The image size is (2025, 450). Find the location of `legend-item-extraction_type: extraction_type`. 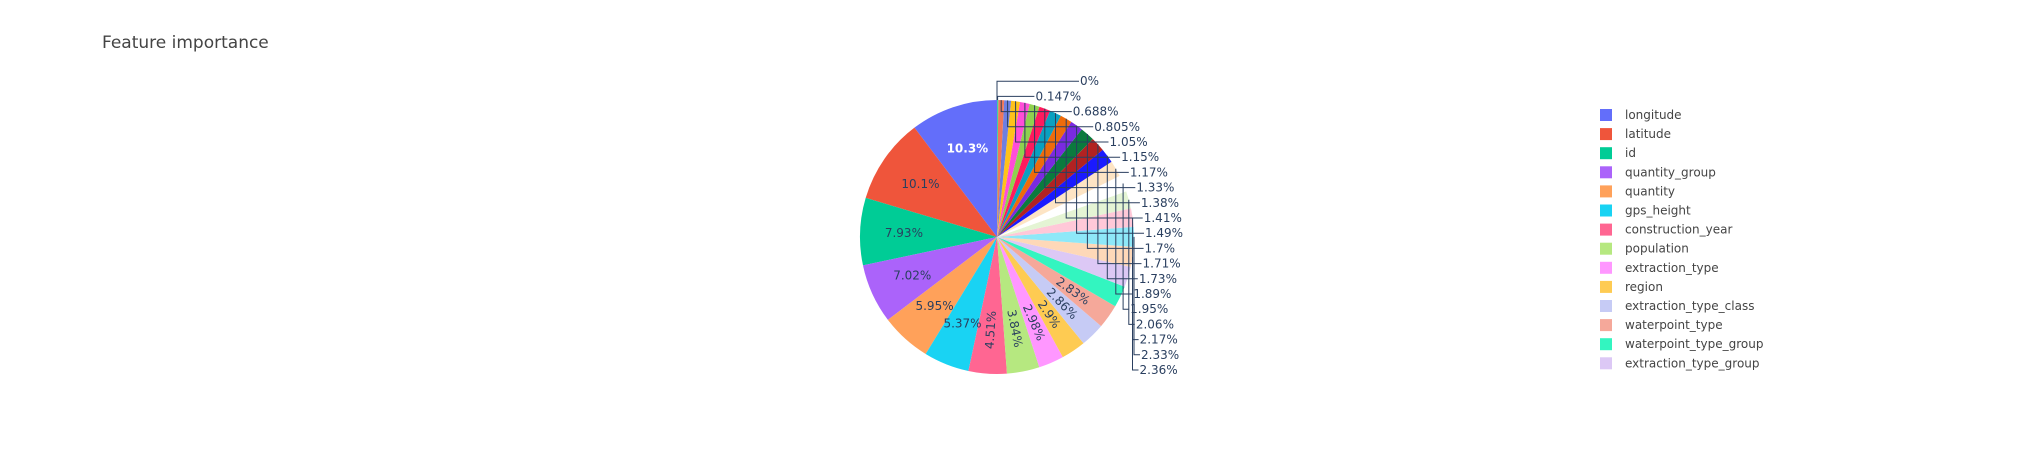

legend-item-extraction_type: extraction_type is located at coordinates (1659, 268).